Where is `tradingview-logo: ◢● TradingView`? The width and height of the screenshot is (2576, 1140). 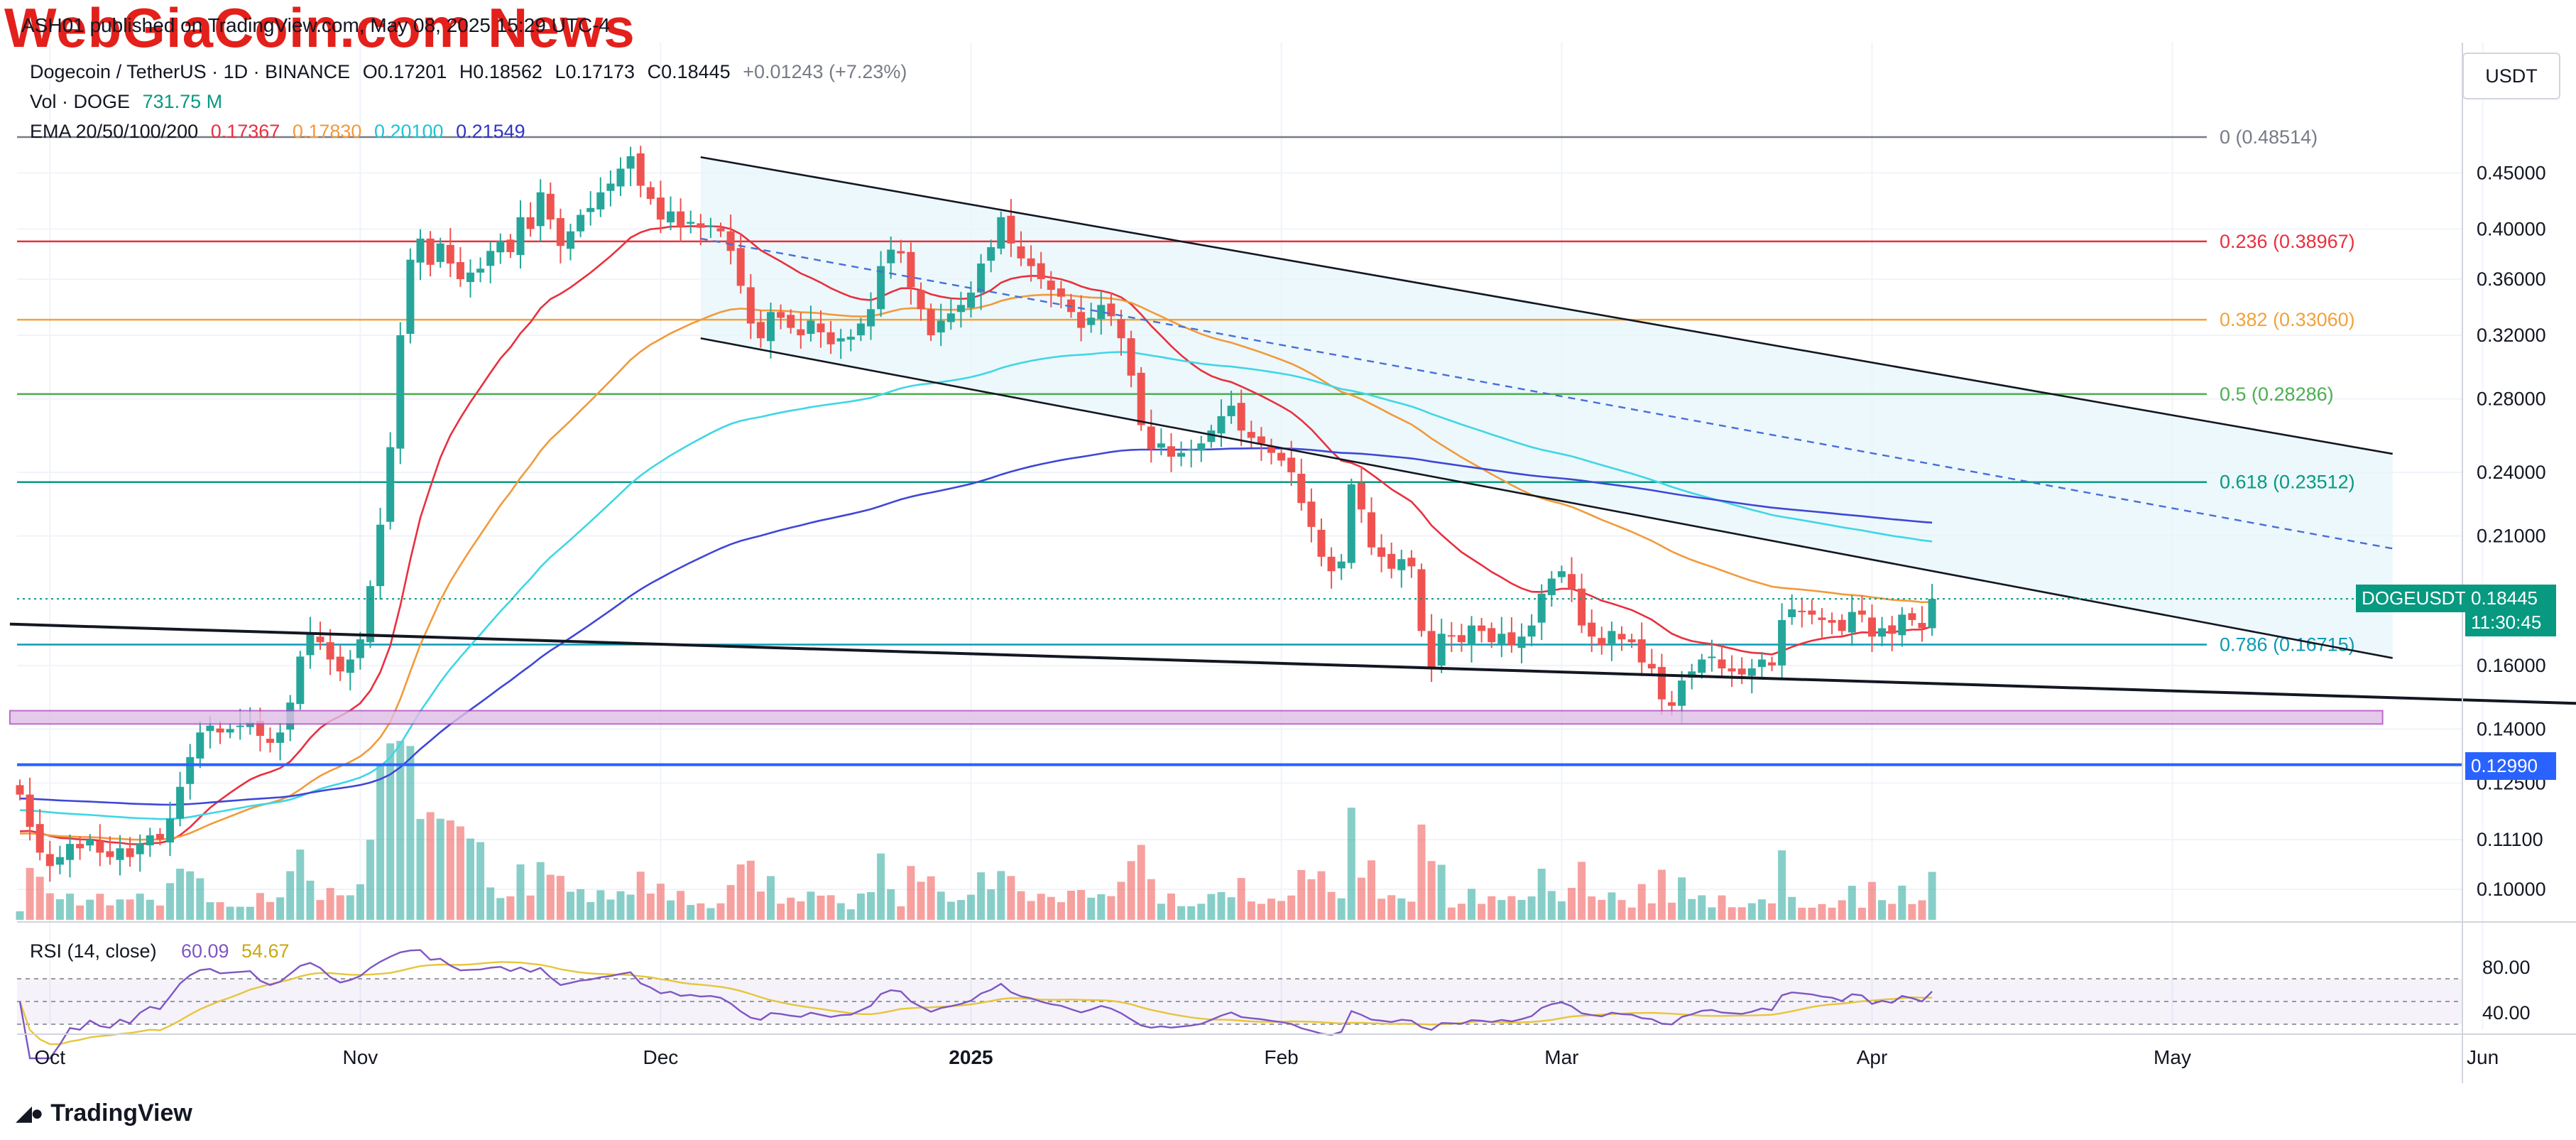
tradingview-logo: ◢● TradingView is located at coordinates (104, 1113).